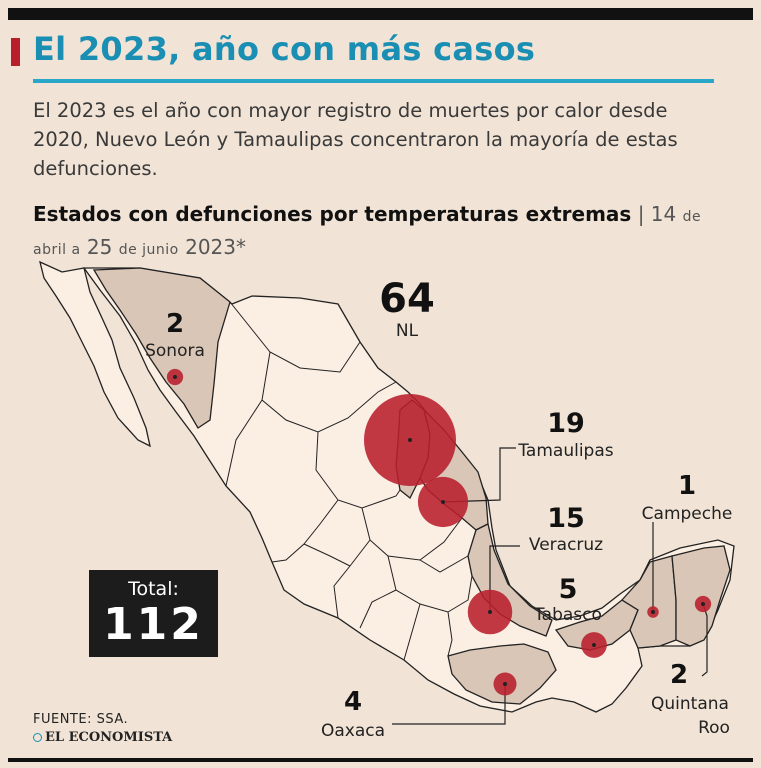 Image resolution: width=761 pixels, height=768 pixels. What do you see at coordinates (367, 233) in the screenshot?
I see `subtitle-start-month: de abril a` at bounding box center [367, 233].